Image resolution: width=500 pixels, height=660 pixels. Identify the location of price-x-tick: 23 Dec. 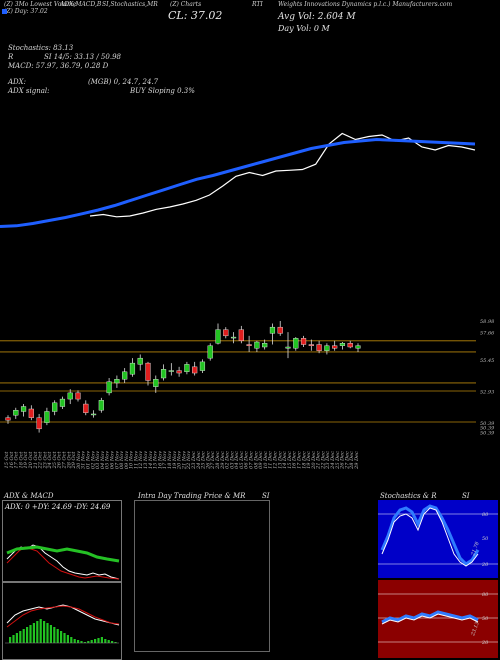
(194, 460).